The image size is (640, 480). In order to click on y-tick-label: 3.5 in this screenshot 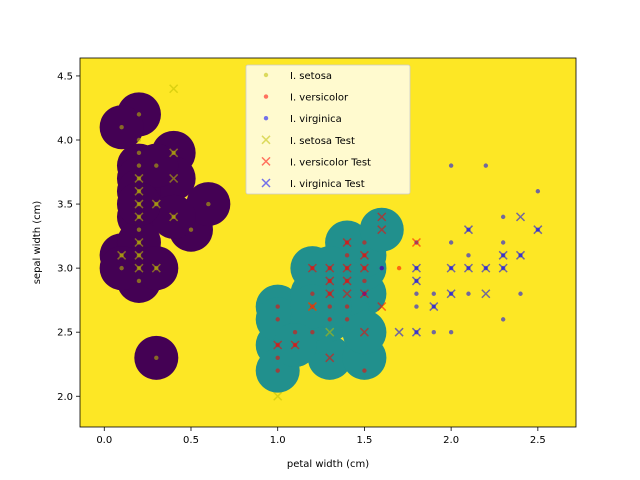, I will do `click(65, 205)`.